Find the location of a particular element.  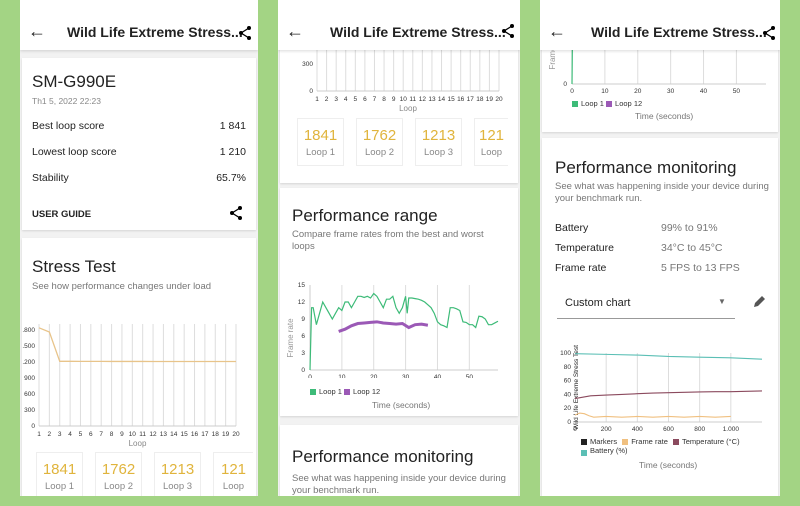

loop-score: 121 is located at coordinates (491, 135).